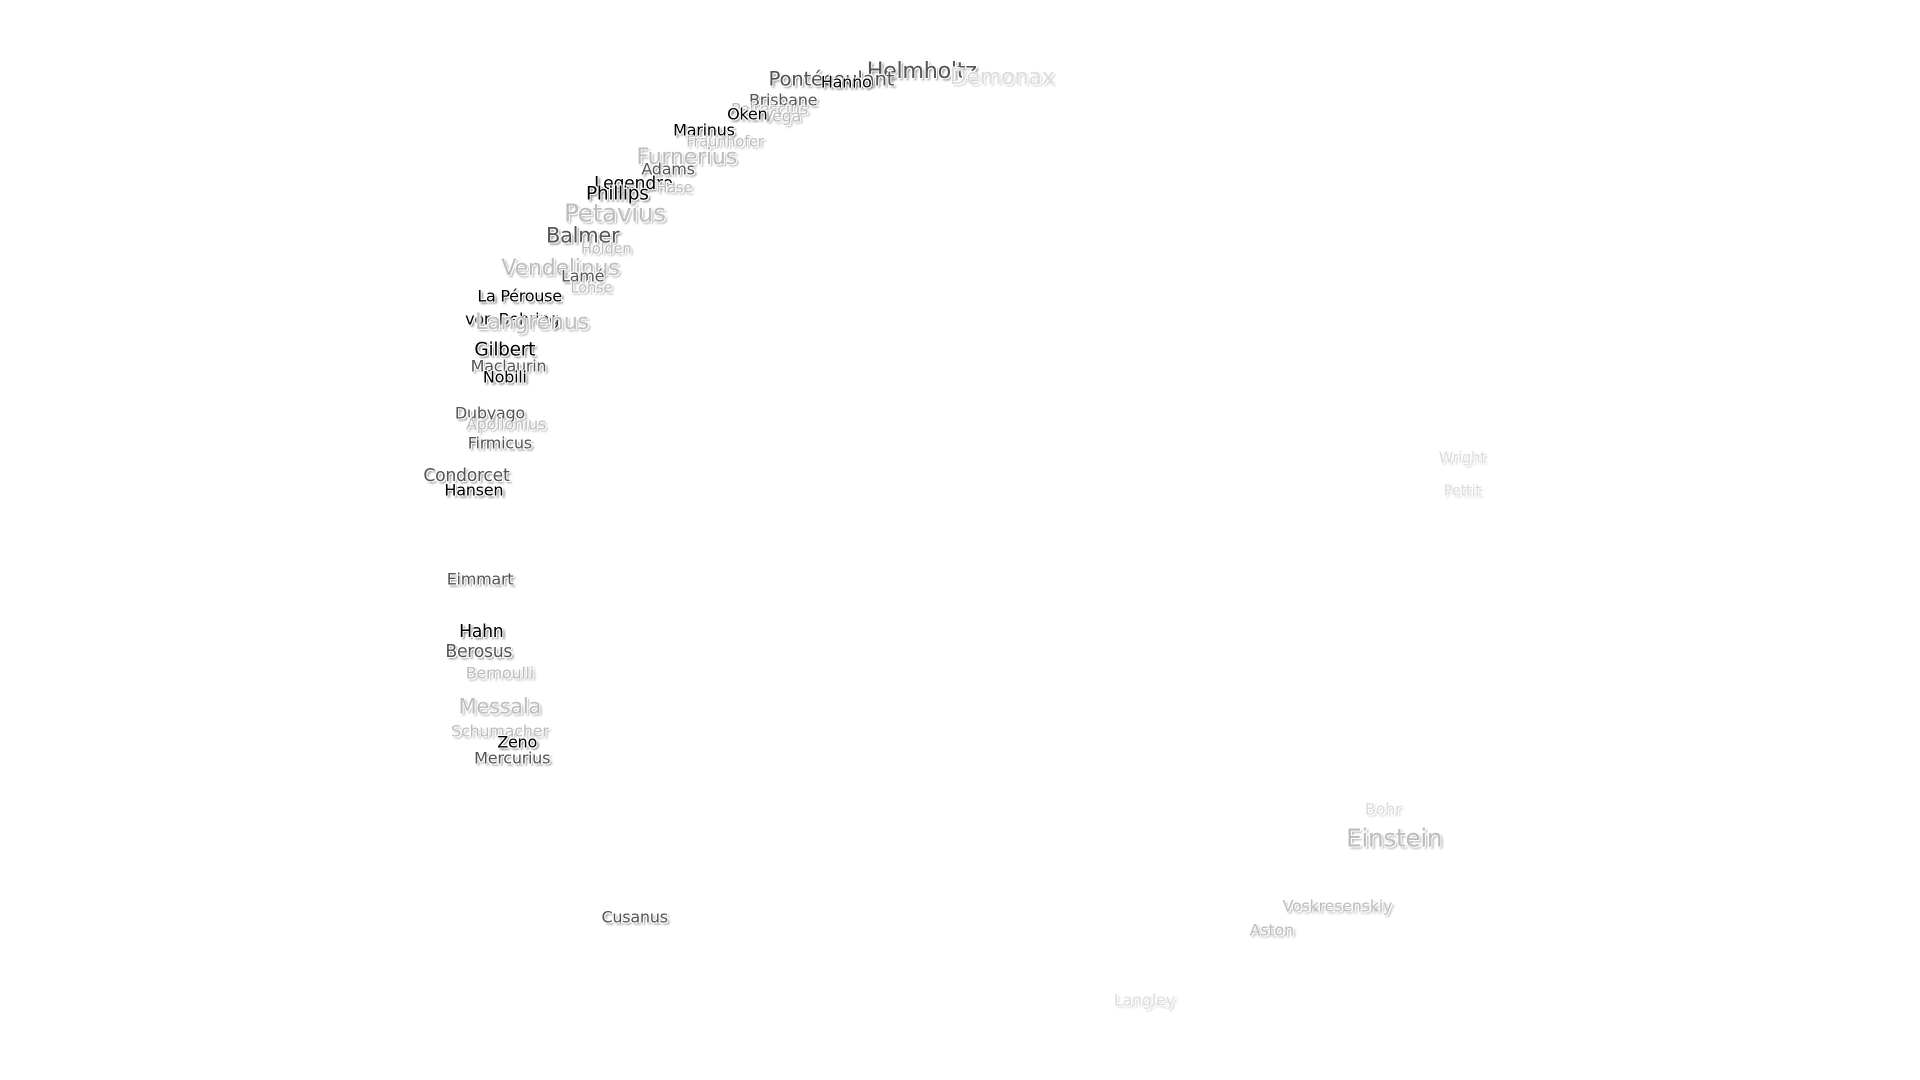 The height and width of the screenshot is (1080, 1920). Describe the element at coordinates (512, 758) in the screenshot. I see `crater-label: Mercurius` at that location.